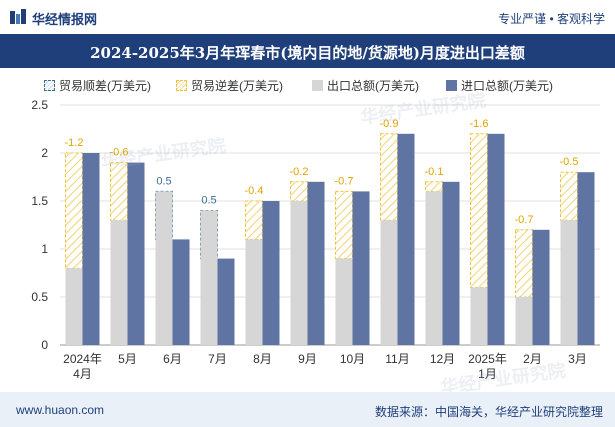  Describe the element at coordinates (397, 359) in the screenshot. I see `x-tick-label: 11月` at that location.